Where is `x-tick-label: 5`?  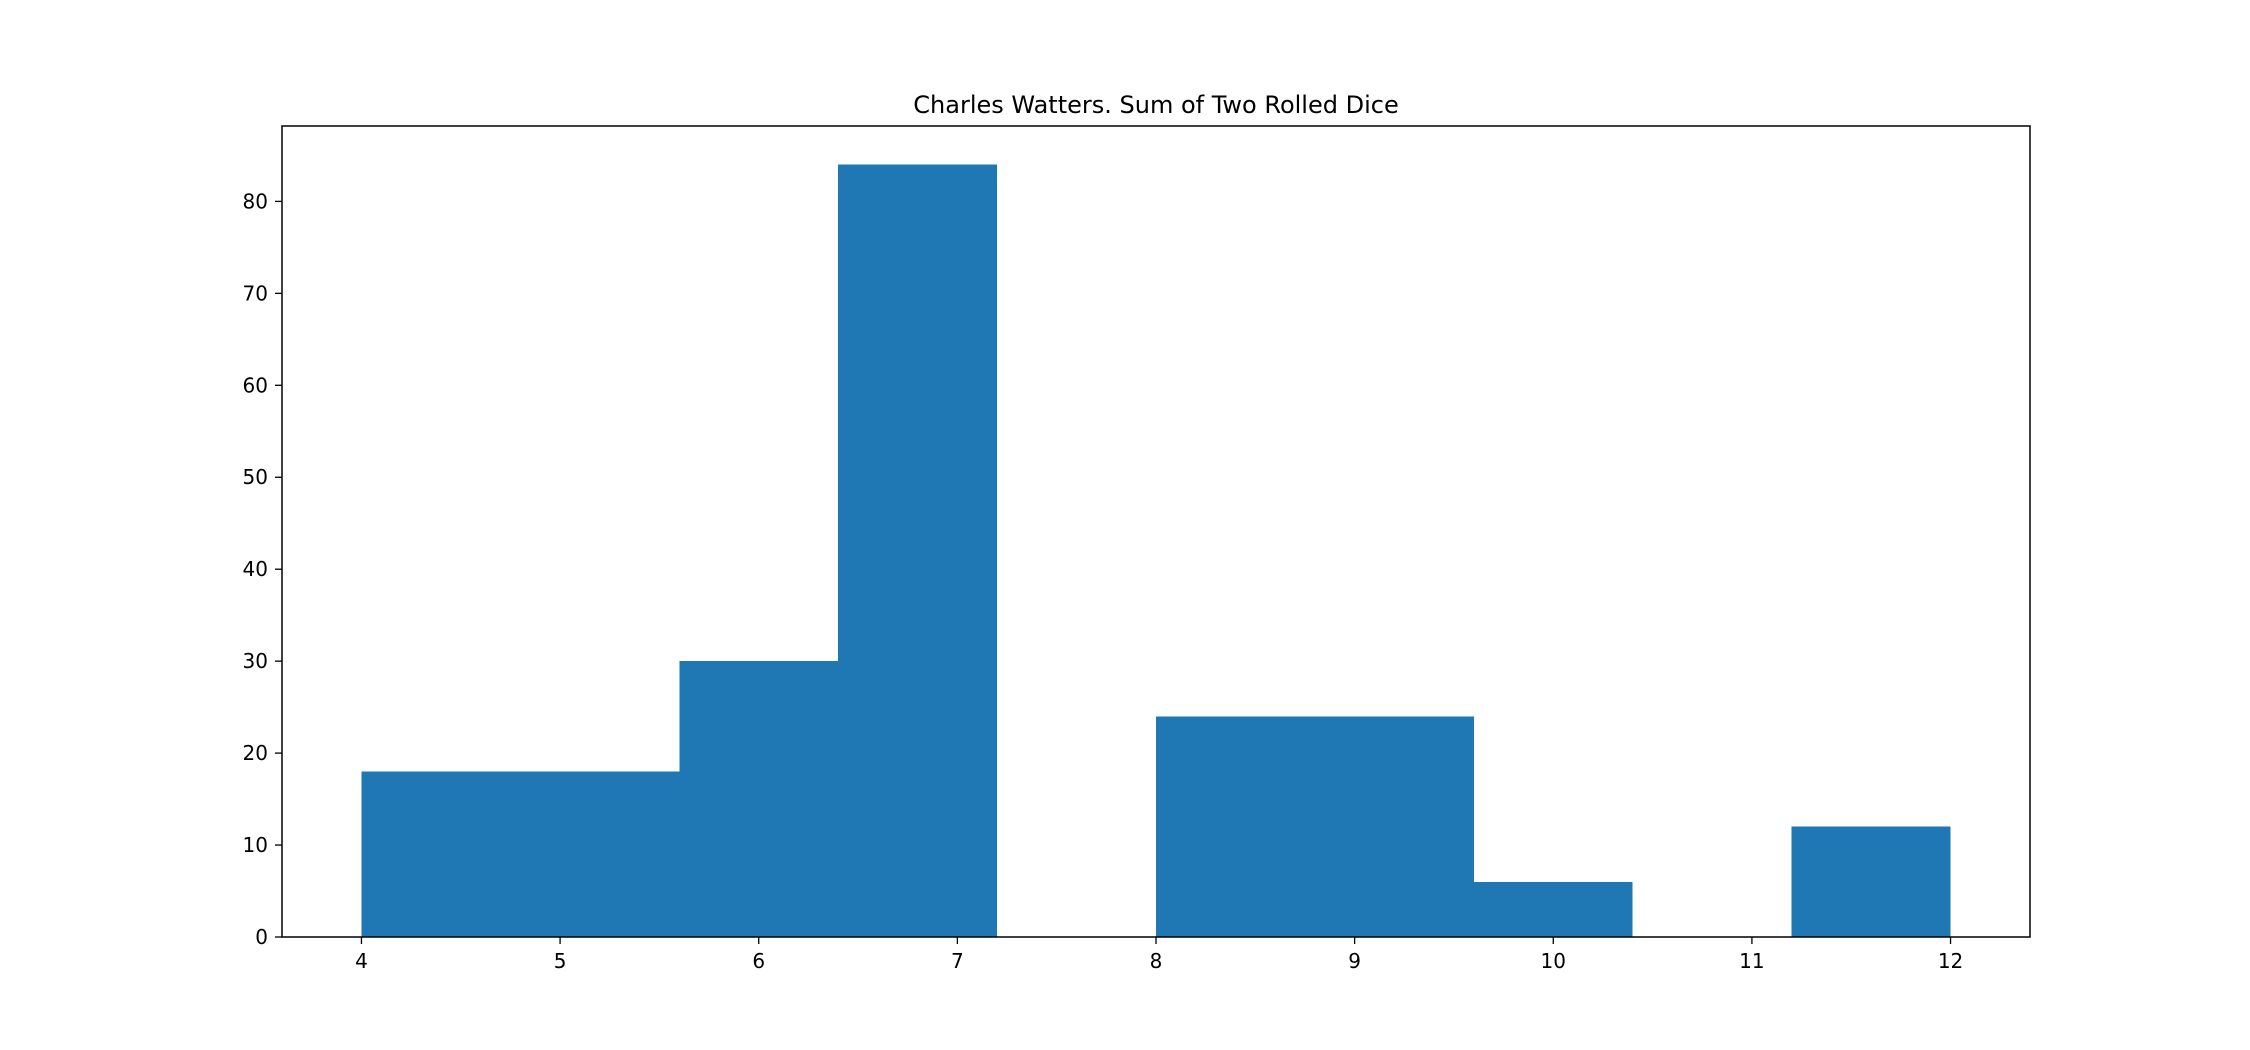
x-tick-label: 5 is located at coordinates (560, 961).